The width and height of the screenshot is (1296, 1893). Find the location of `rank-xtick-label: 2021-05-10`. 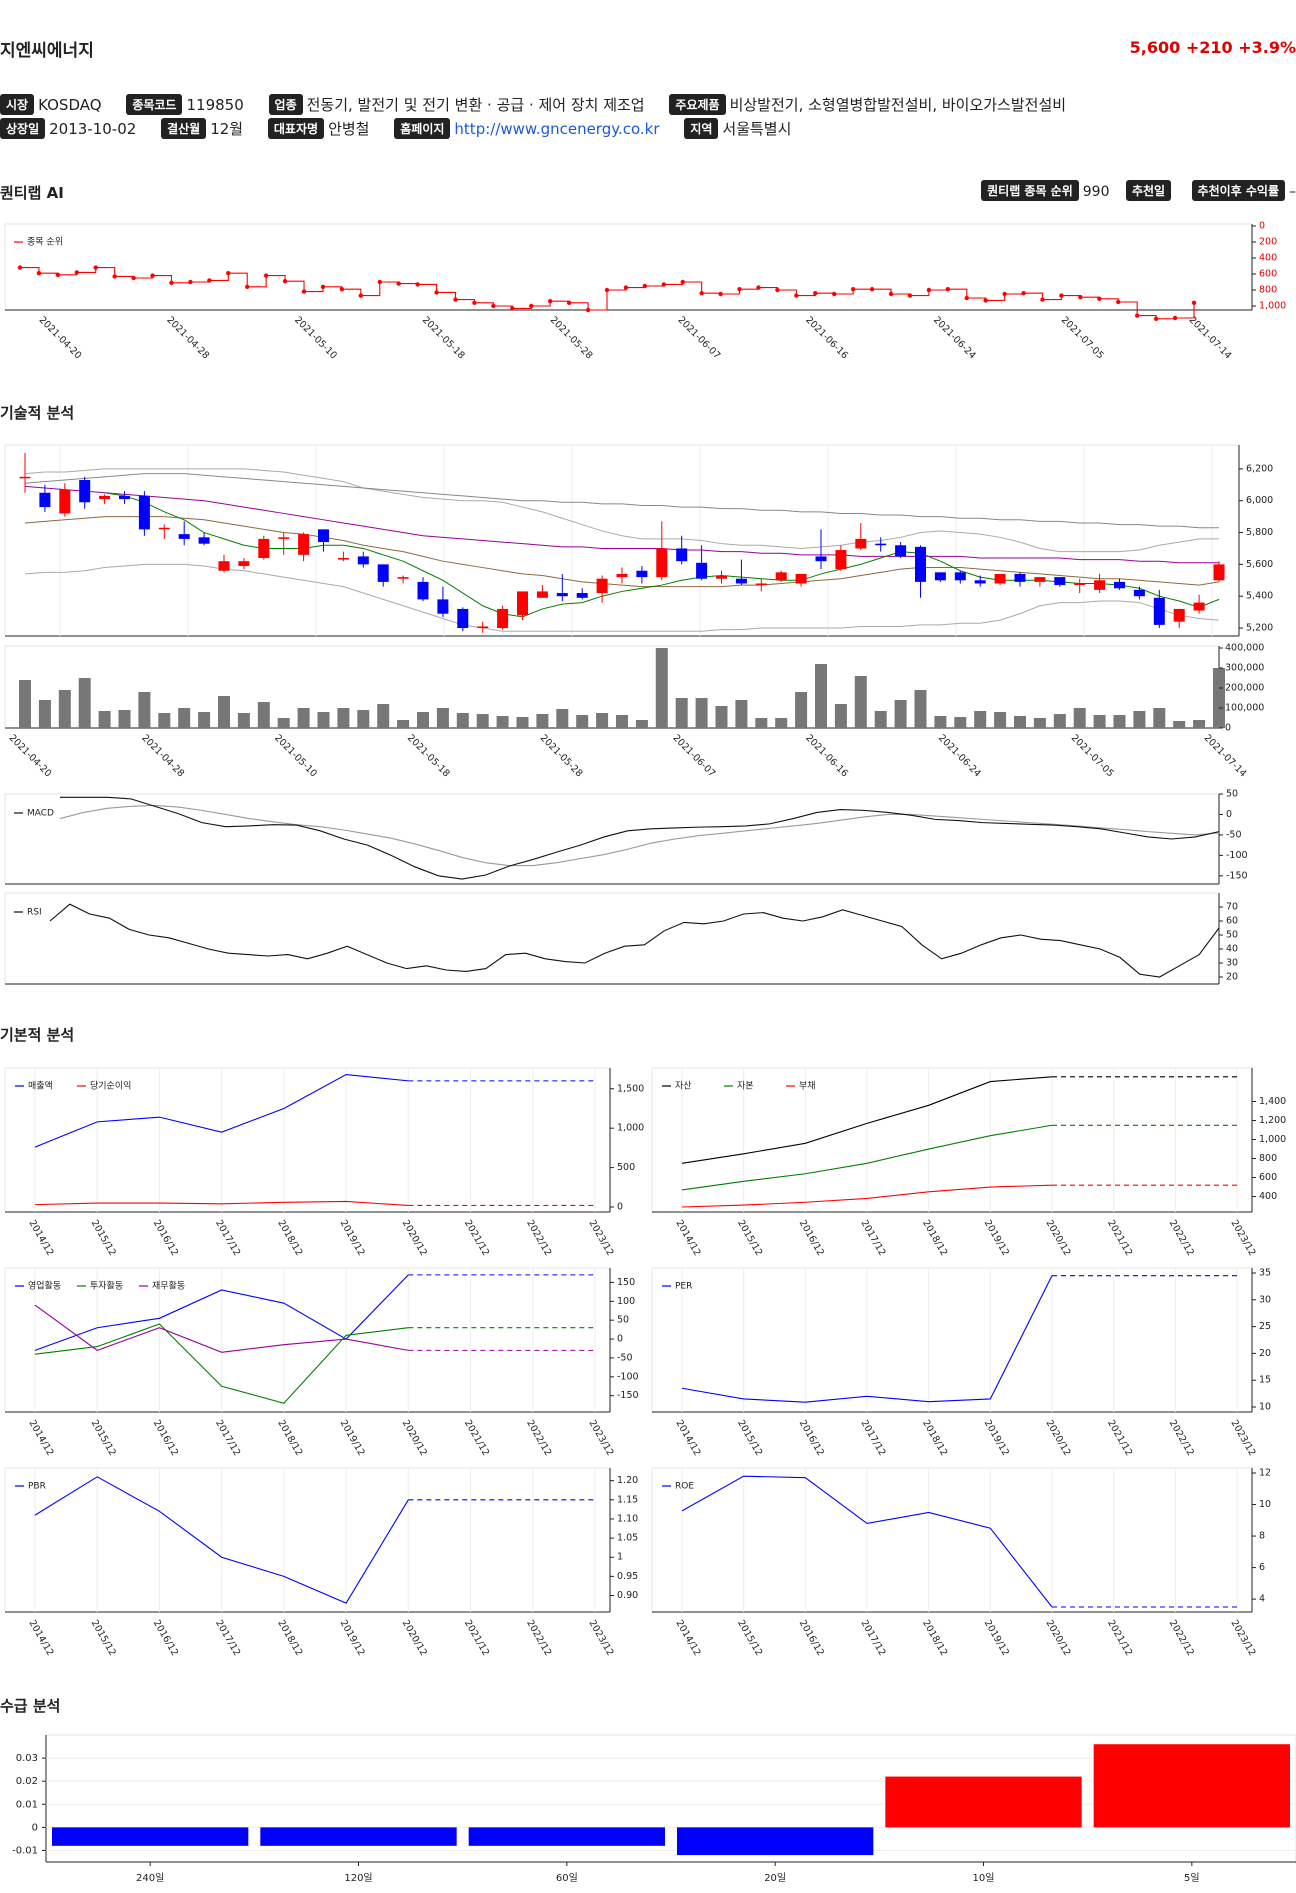

rank-xtick-label: 2021-05-10 is located at coordinates (315, 338).